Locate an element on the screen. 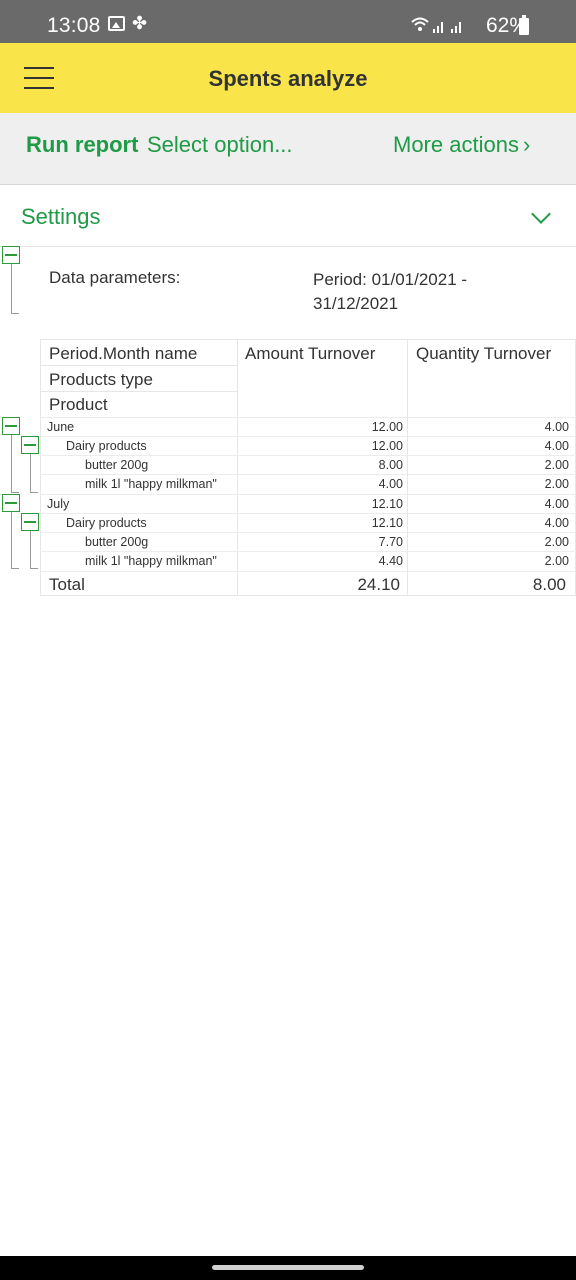 Image resolution: width=576 pixels, height=1280 pixels. chevron-right-icon: › is located at coordinates (526, 144).